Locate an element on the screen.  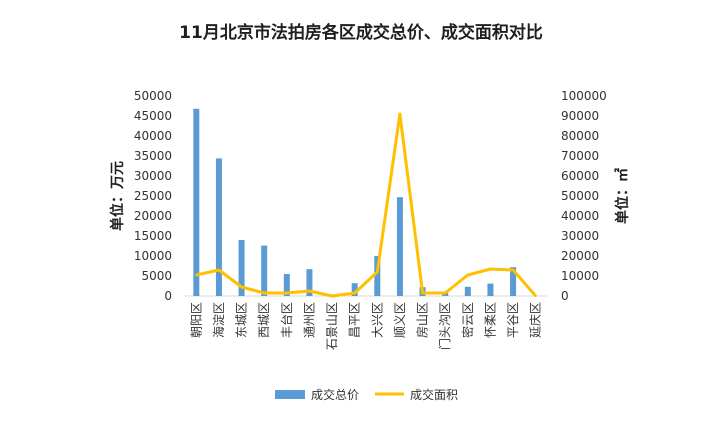
legend-label-line: 成交面积 is located at coordinates (434, 394).